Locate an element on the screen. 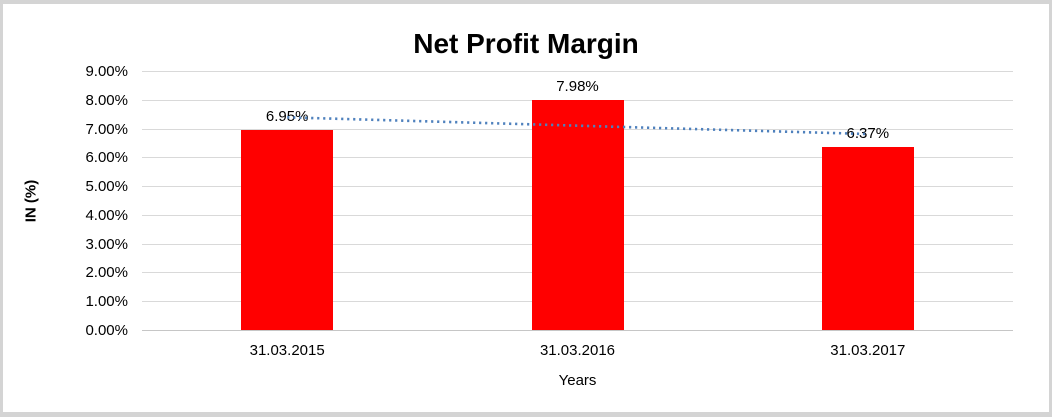 The width and height of the screenshot is (1052, 417). bar-31.03.2017 is located at coordinates (867, 238).